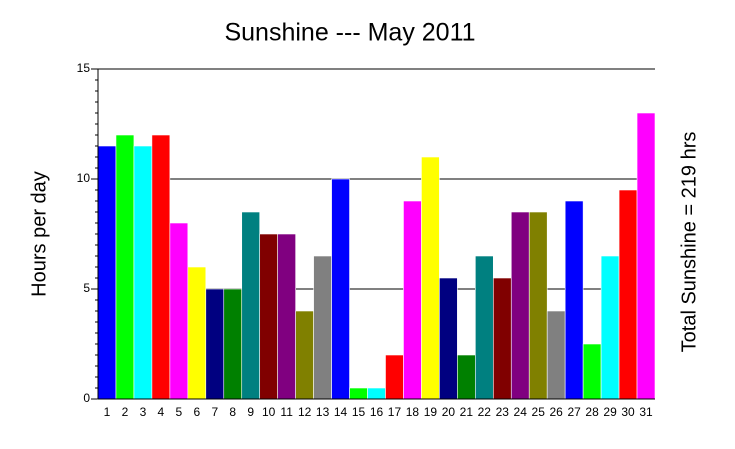 This screenshot has height=449, width=735. What do you see at coordinates (349, 33) in the screenshot?
I see `chart-title: Sunshine --- May 2011` at bounding box center [349, 33].